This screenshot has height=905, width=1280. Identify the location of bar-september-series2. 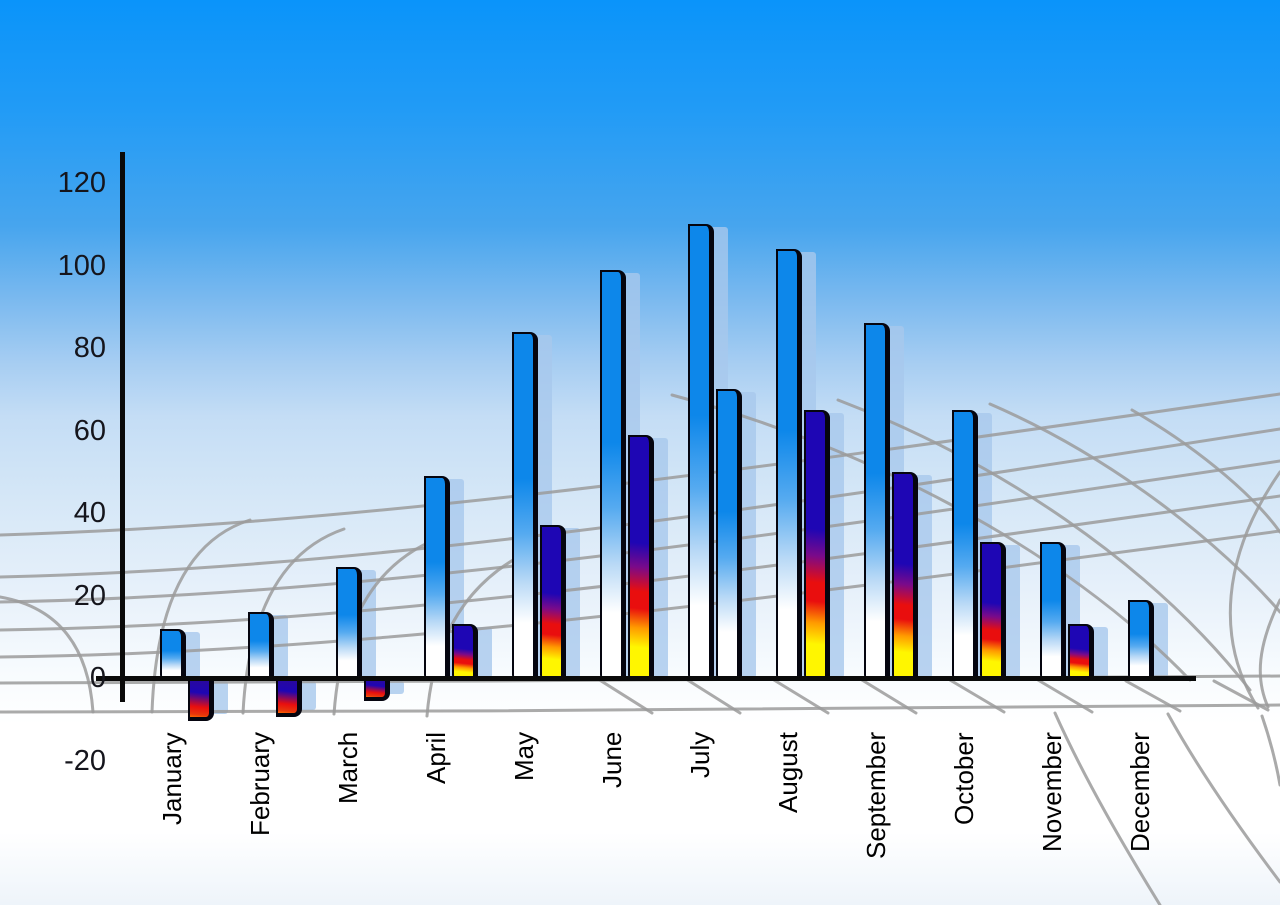
(905, 574).